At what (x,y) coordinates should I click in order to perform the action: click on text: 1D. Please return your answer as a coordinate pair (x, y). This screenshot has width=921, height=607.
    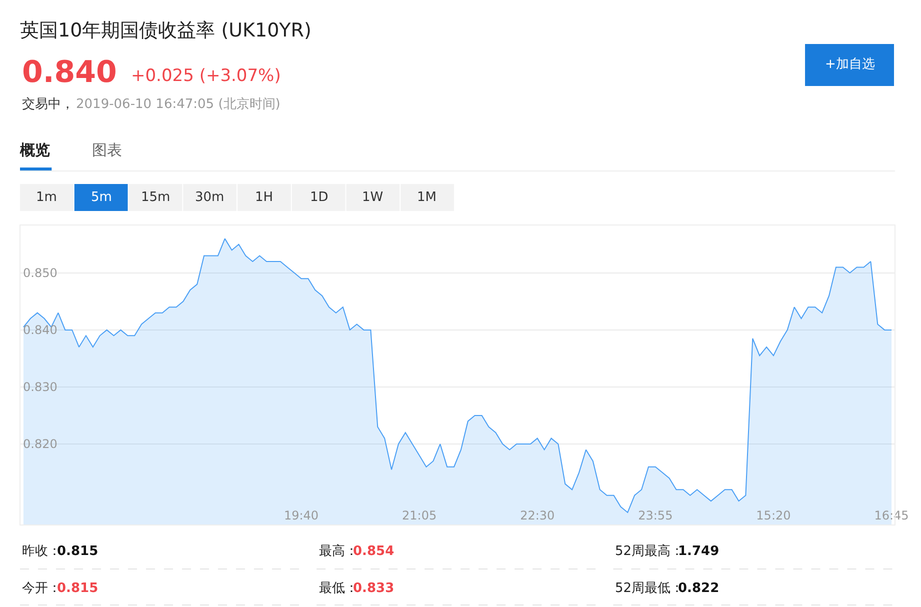
    Looking at the image, I should click on (319, 197).